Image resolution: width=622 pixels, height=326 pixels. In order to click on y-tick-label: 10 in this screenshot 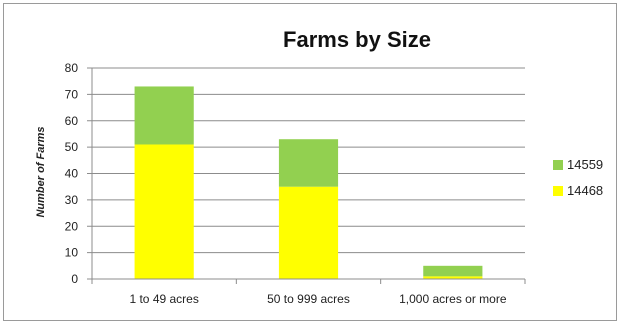, I will do `click(72, 253)`.